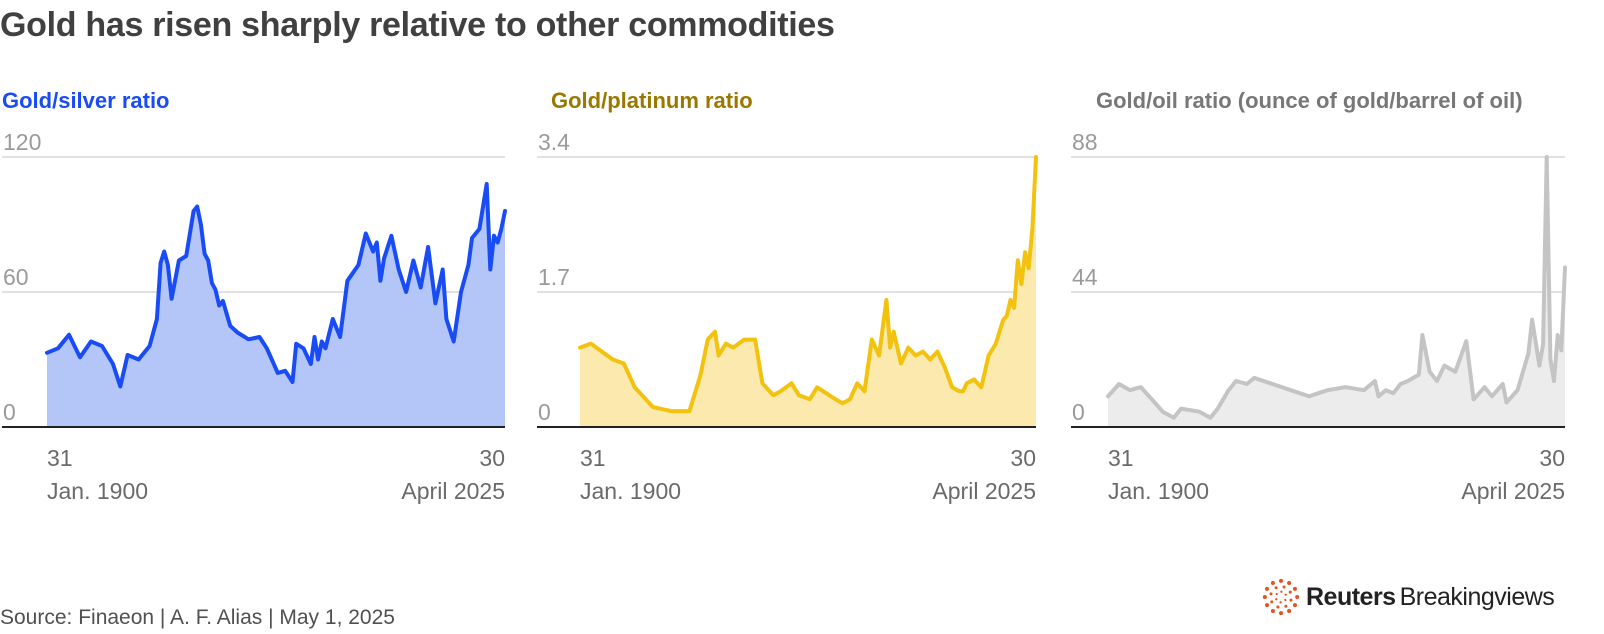  What do you see at coordinates (1078, 412) in the screenshot?
I see `gold-oil-ytick-label-0: 0` at bounding box center [1078, 412].